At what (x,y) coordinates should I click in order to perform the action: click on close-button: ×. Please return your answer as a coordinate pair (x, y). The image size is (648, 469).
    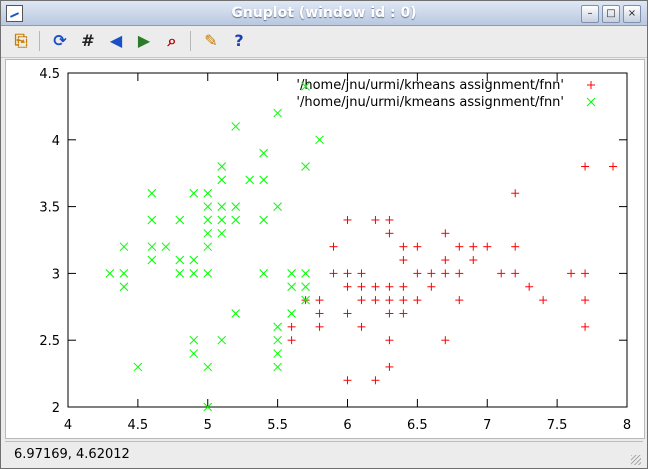
    Looking at the image, I should click on (632, 14).